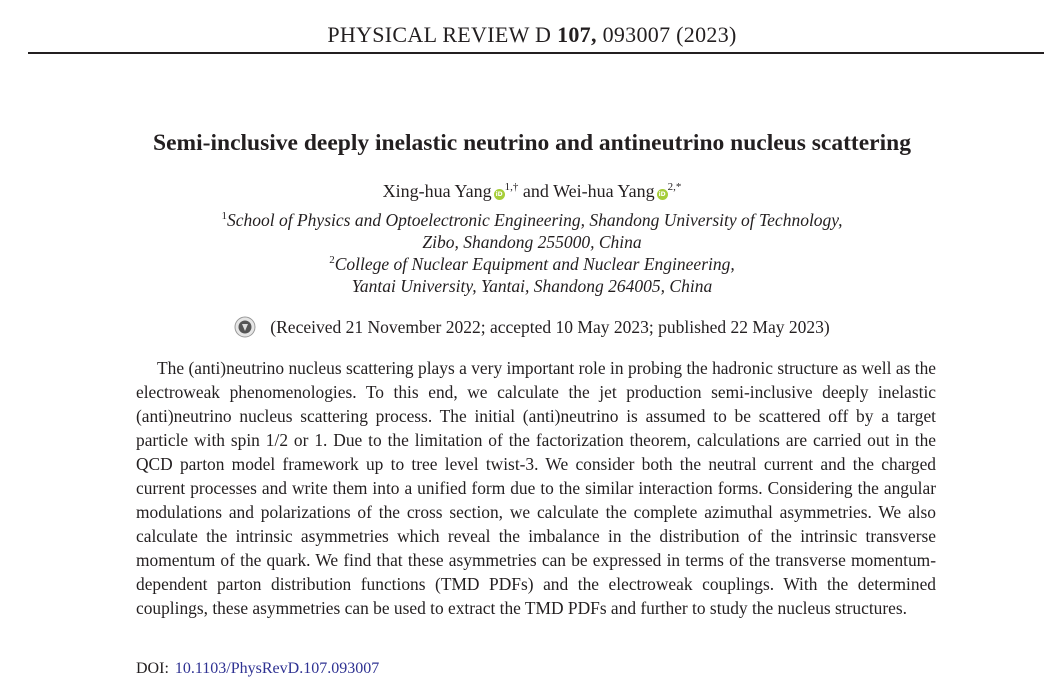 This screenshot has height=698, width=1064. Describe the element at coordinates (532, 242) in the screenshot. I see `affiliation-line: Zibo, Shandong 255000, China` at that location.